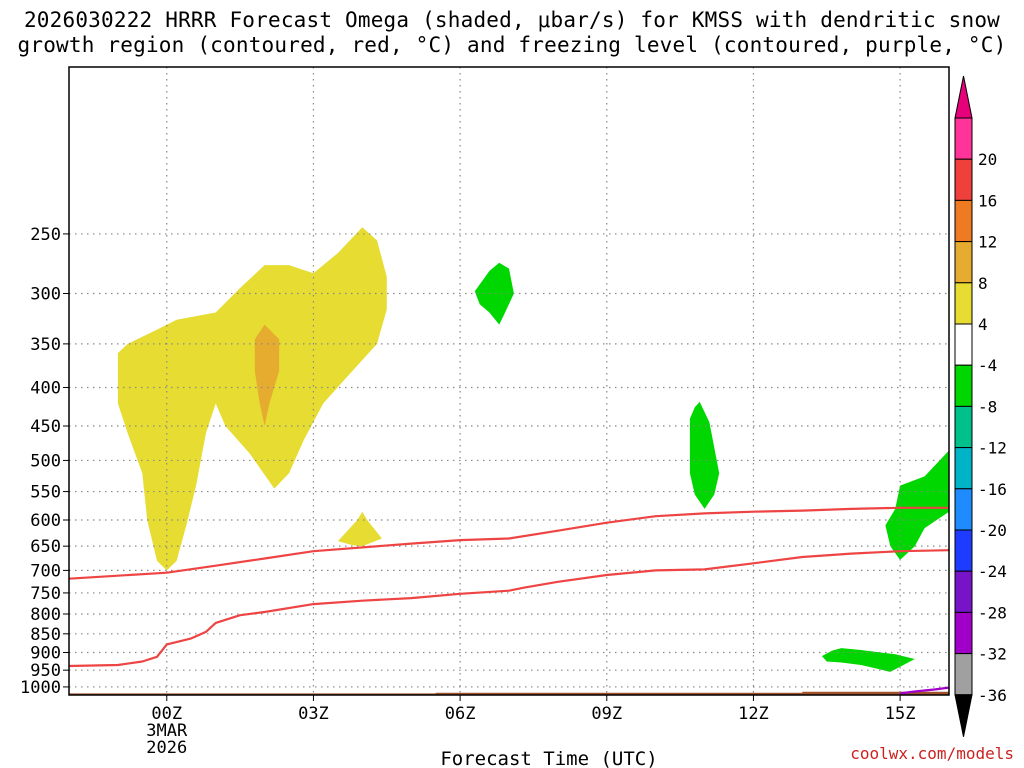 This screenshot has width=1024, height=768. I want to click on colorbar-label: -20, so click(992, 530).